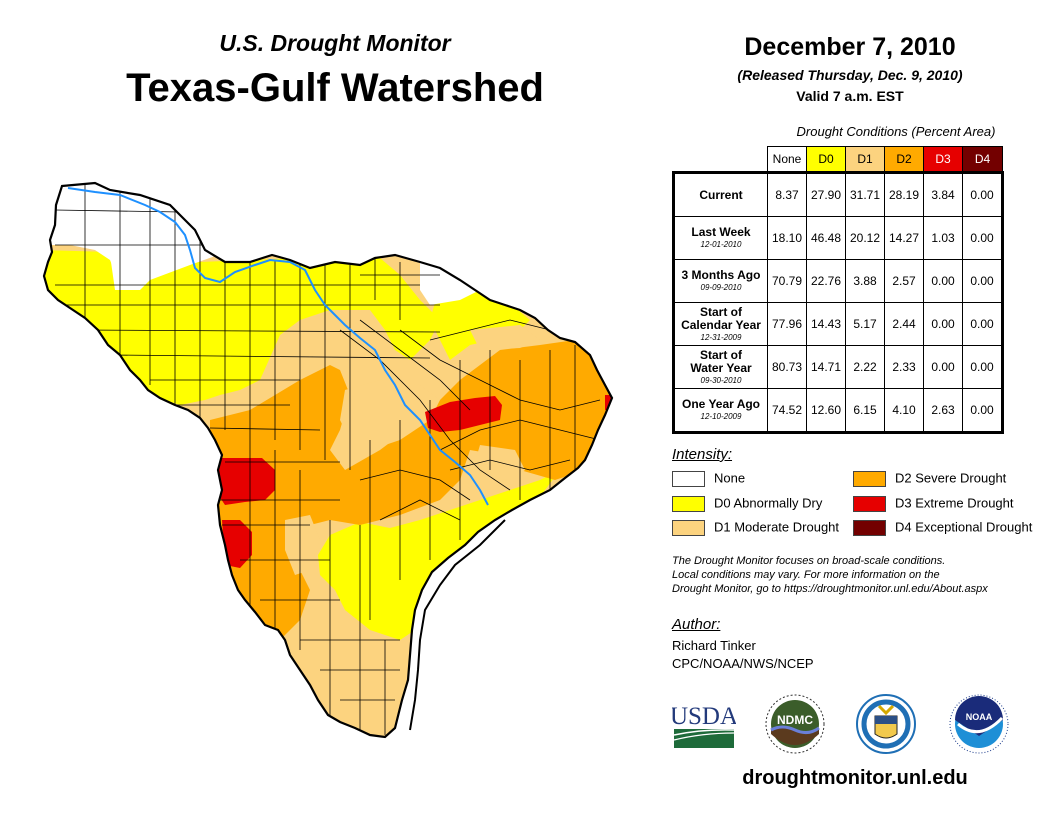  What do you see at coordinates (721, 275) in the screenshot?
I see `row-label-text: 3 Months Ago` at bounding box center [721, 275].